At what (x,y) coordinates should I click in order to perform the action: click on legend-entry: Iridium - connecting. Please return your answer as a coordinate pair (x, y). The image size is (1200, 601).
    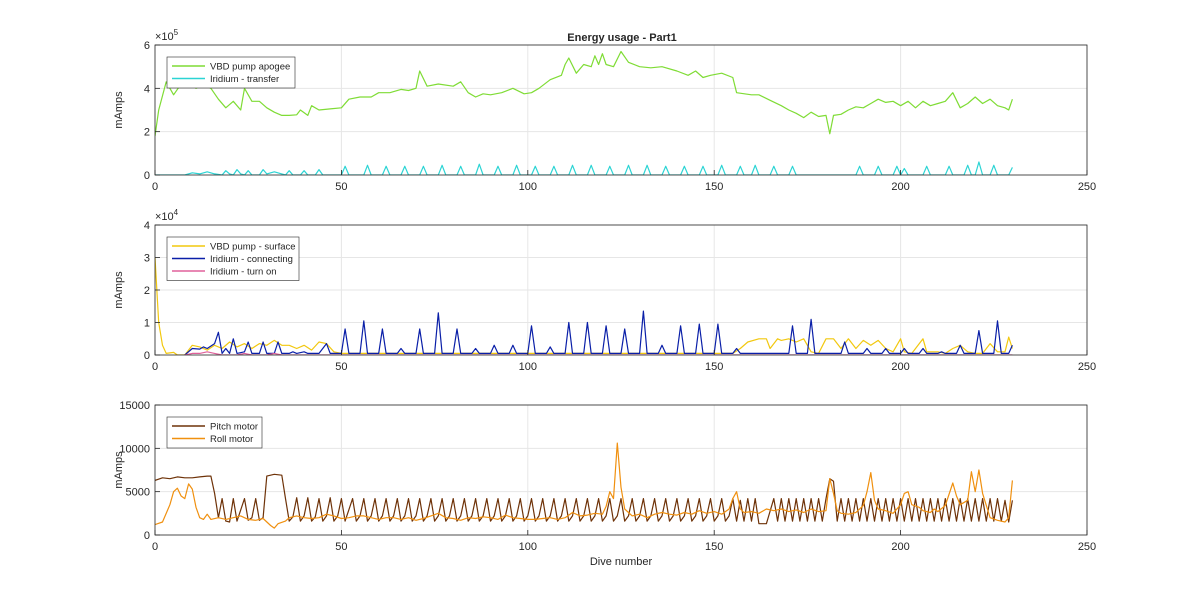
    Looking at the image, I should click on (251, 259).